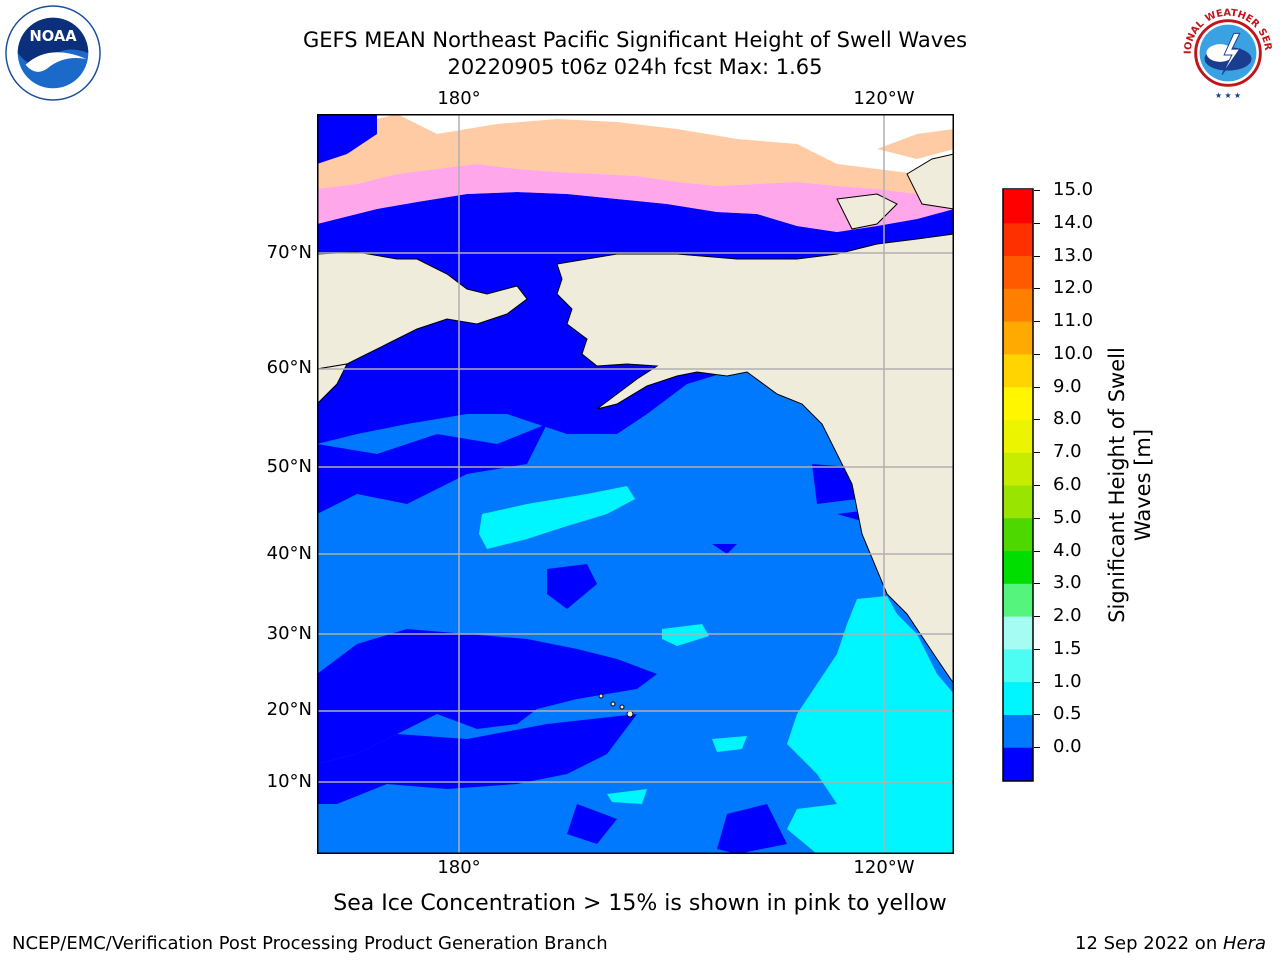 This screenshot has height=960, width=1280. Describe the element at coordinates (53, 53) in the screenshot. I see `noaa-logo: NOAA` at that location.